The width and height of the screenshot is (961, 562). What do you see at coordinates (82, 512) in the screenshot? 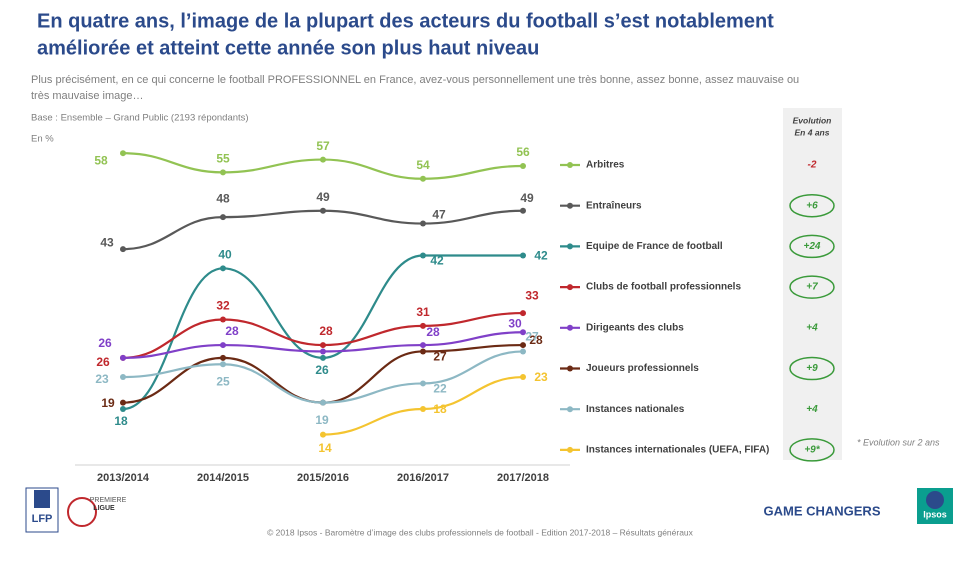
I see `ligue-logo` at bounding box center [82, 512].